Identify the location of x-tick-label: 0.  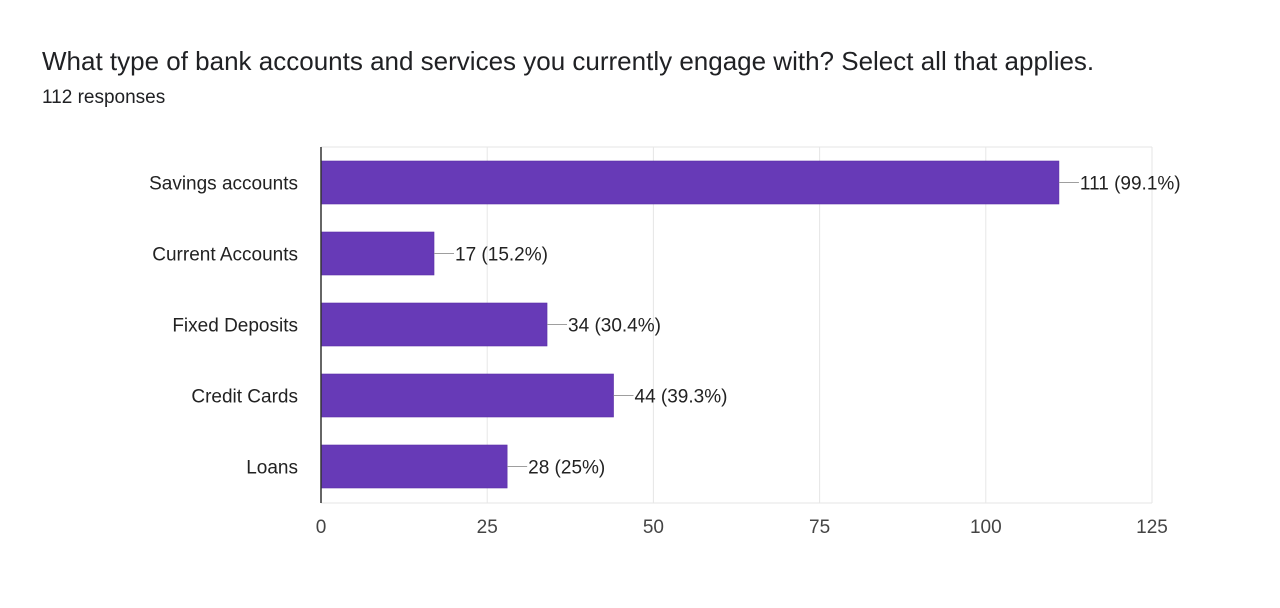
(321, 527).